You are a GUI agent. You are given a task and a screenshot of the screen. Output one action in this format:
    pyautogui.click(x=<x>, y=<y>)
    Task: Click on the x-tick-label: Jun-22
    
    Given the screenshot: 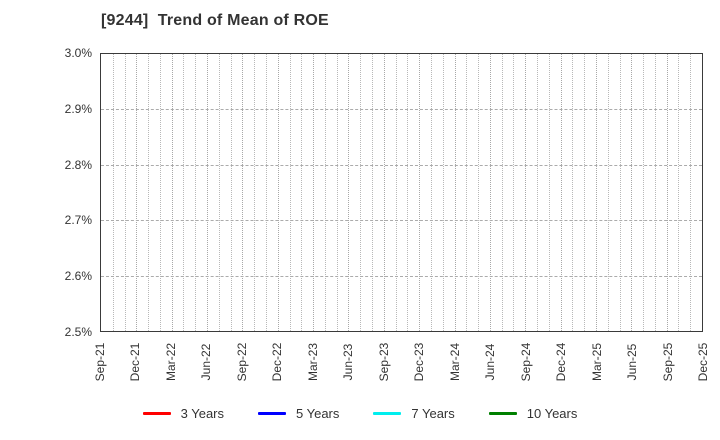 What is the action you would take?
    pyautogui.click(x=206, y=362)
    